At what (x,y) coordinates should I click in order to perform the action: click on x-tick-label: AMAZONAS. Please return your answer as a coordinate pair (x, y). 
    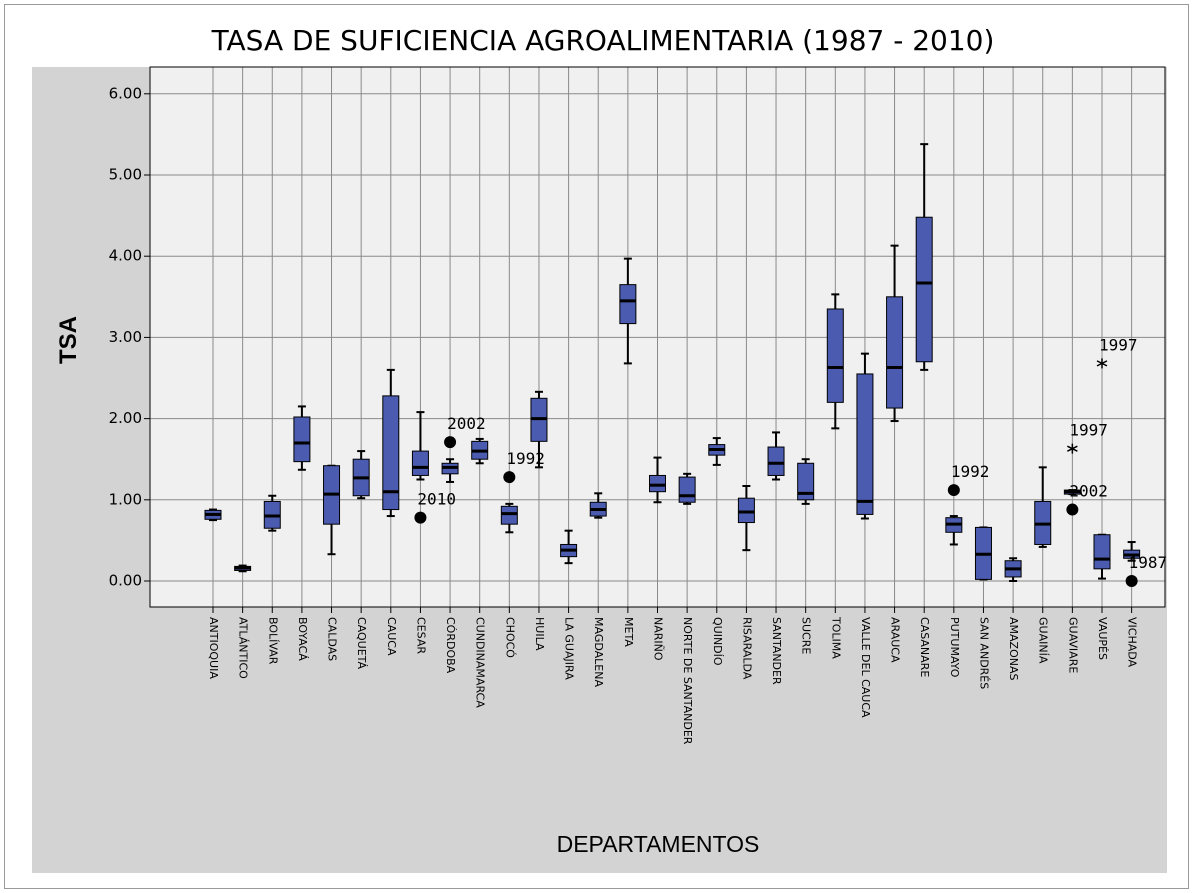
    Looking at the image, I should click on (1013, 648).